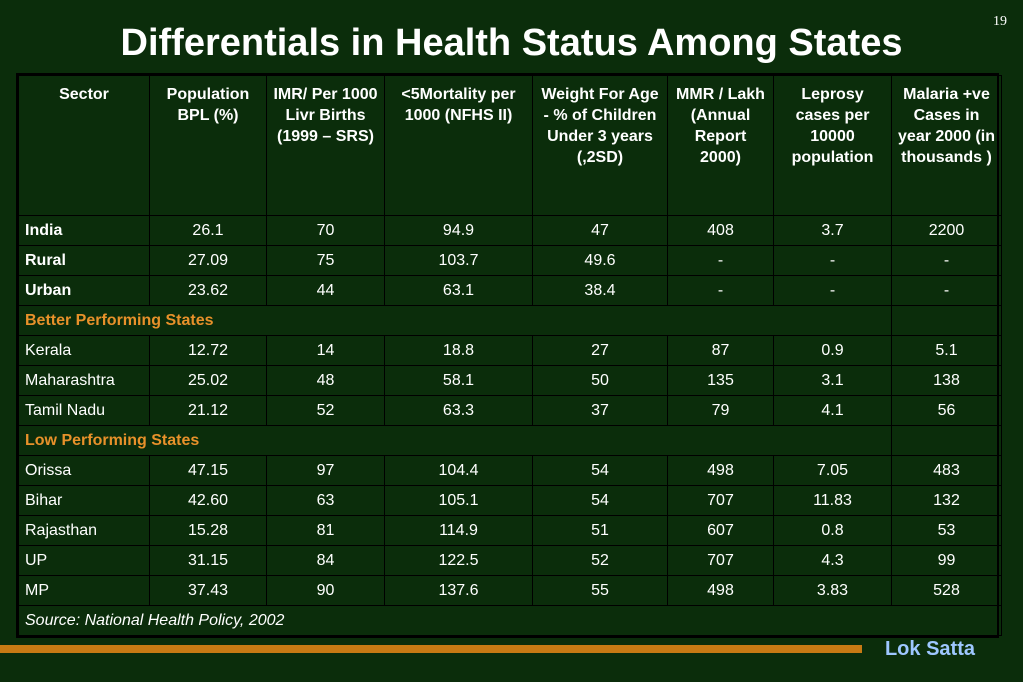  I want to click on value-cell: 408, so click(720, 230).